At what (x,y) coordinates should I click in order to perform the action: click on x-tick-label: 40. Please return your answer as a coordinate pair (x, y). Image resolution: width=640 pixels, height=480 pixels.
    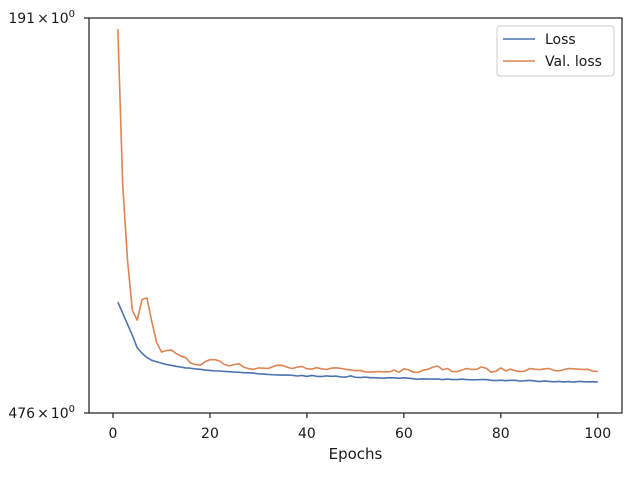
    Looking at the image, I should click on (307, 434).